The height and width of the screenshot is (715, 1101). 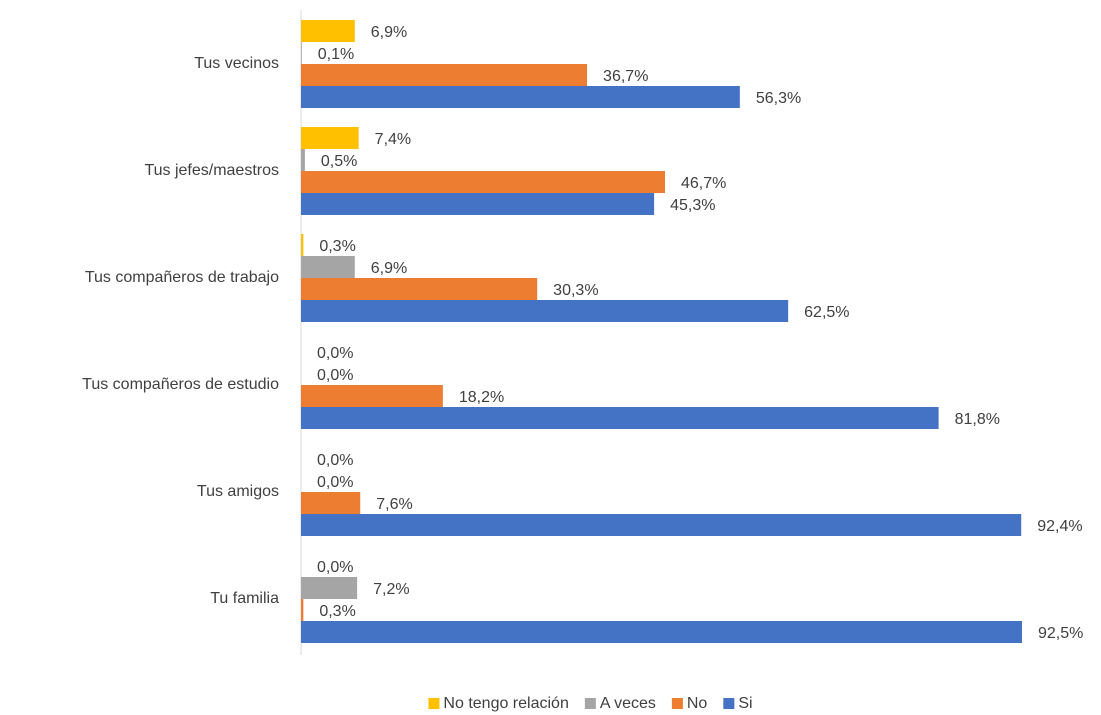 I want to click on value-label: 0,5%, so click(x=339, y=161).